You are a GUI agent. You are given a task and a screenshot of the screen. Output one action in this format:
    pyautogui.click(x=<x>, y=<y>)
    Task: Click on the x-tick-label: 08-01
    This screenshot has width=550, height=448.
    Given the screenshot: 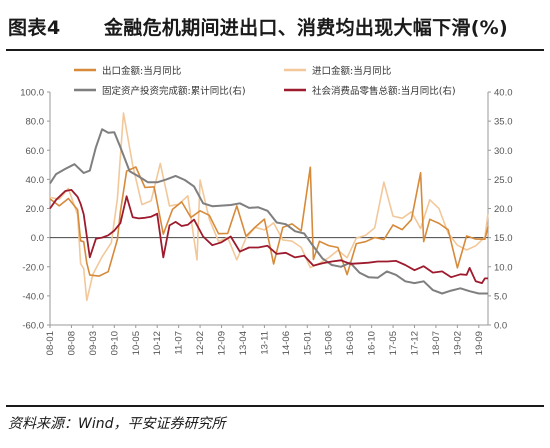 What is the action you would take?
    pyautogui.click(x=50, y=343)
    